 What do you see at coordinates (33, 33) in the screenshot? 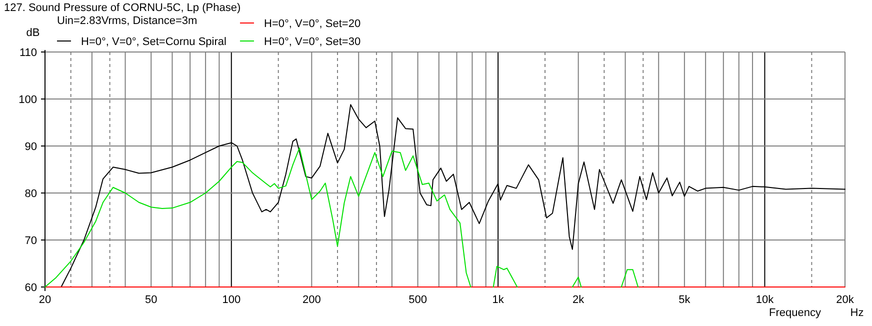
I see `y-axis-title: dB` at bounding box center [33, 33].